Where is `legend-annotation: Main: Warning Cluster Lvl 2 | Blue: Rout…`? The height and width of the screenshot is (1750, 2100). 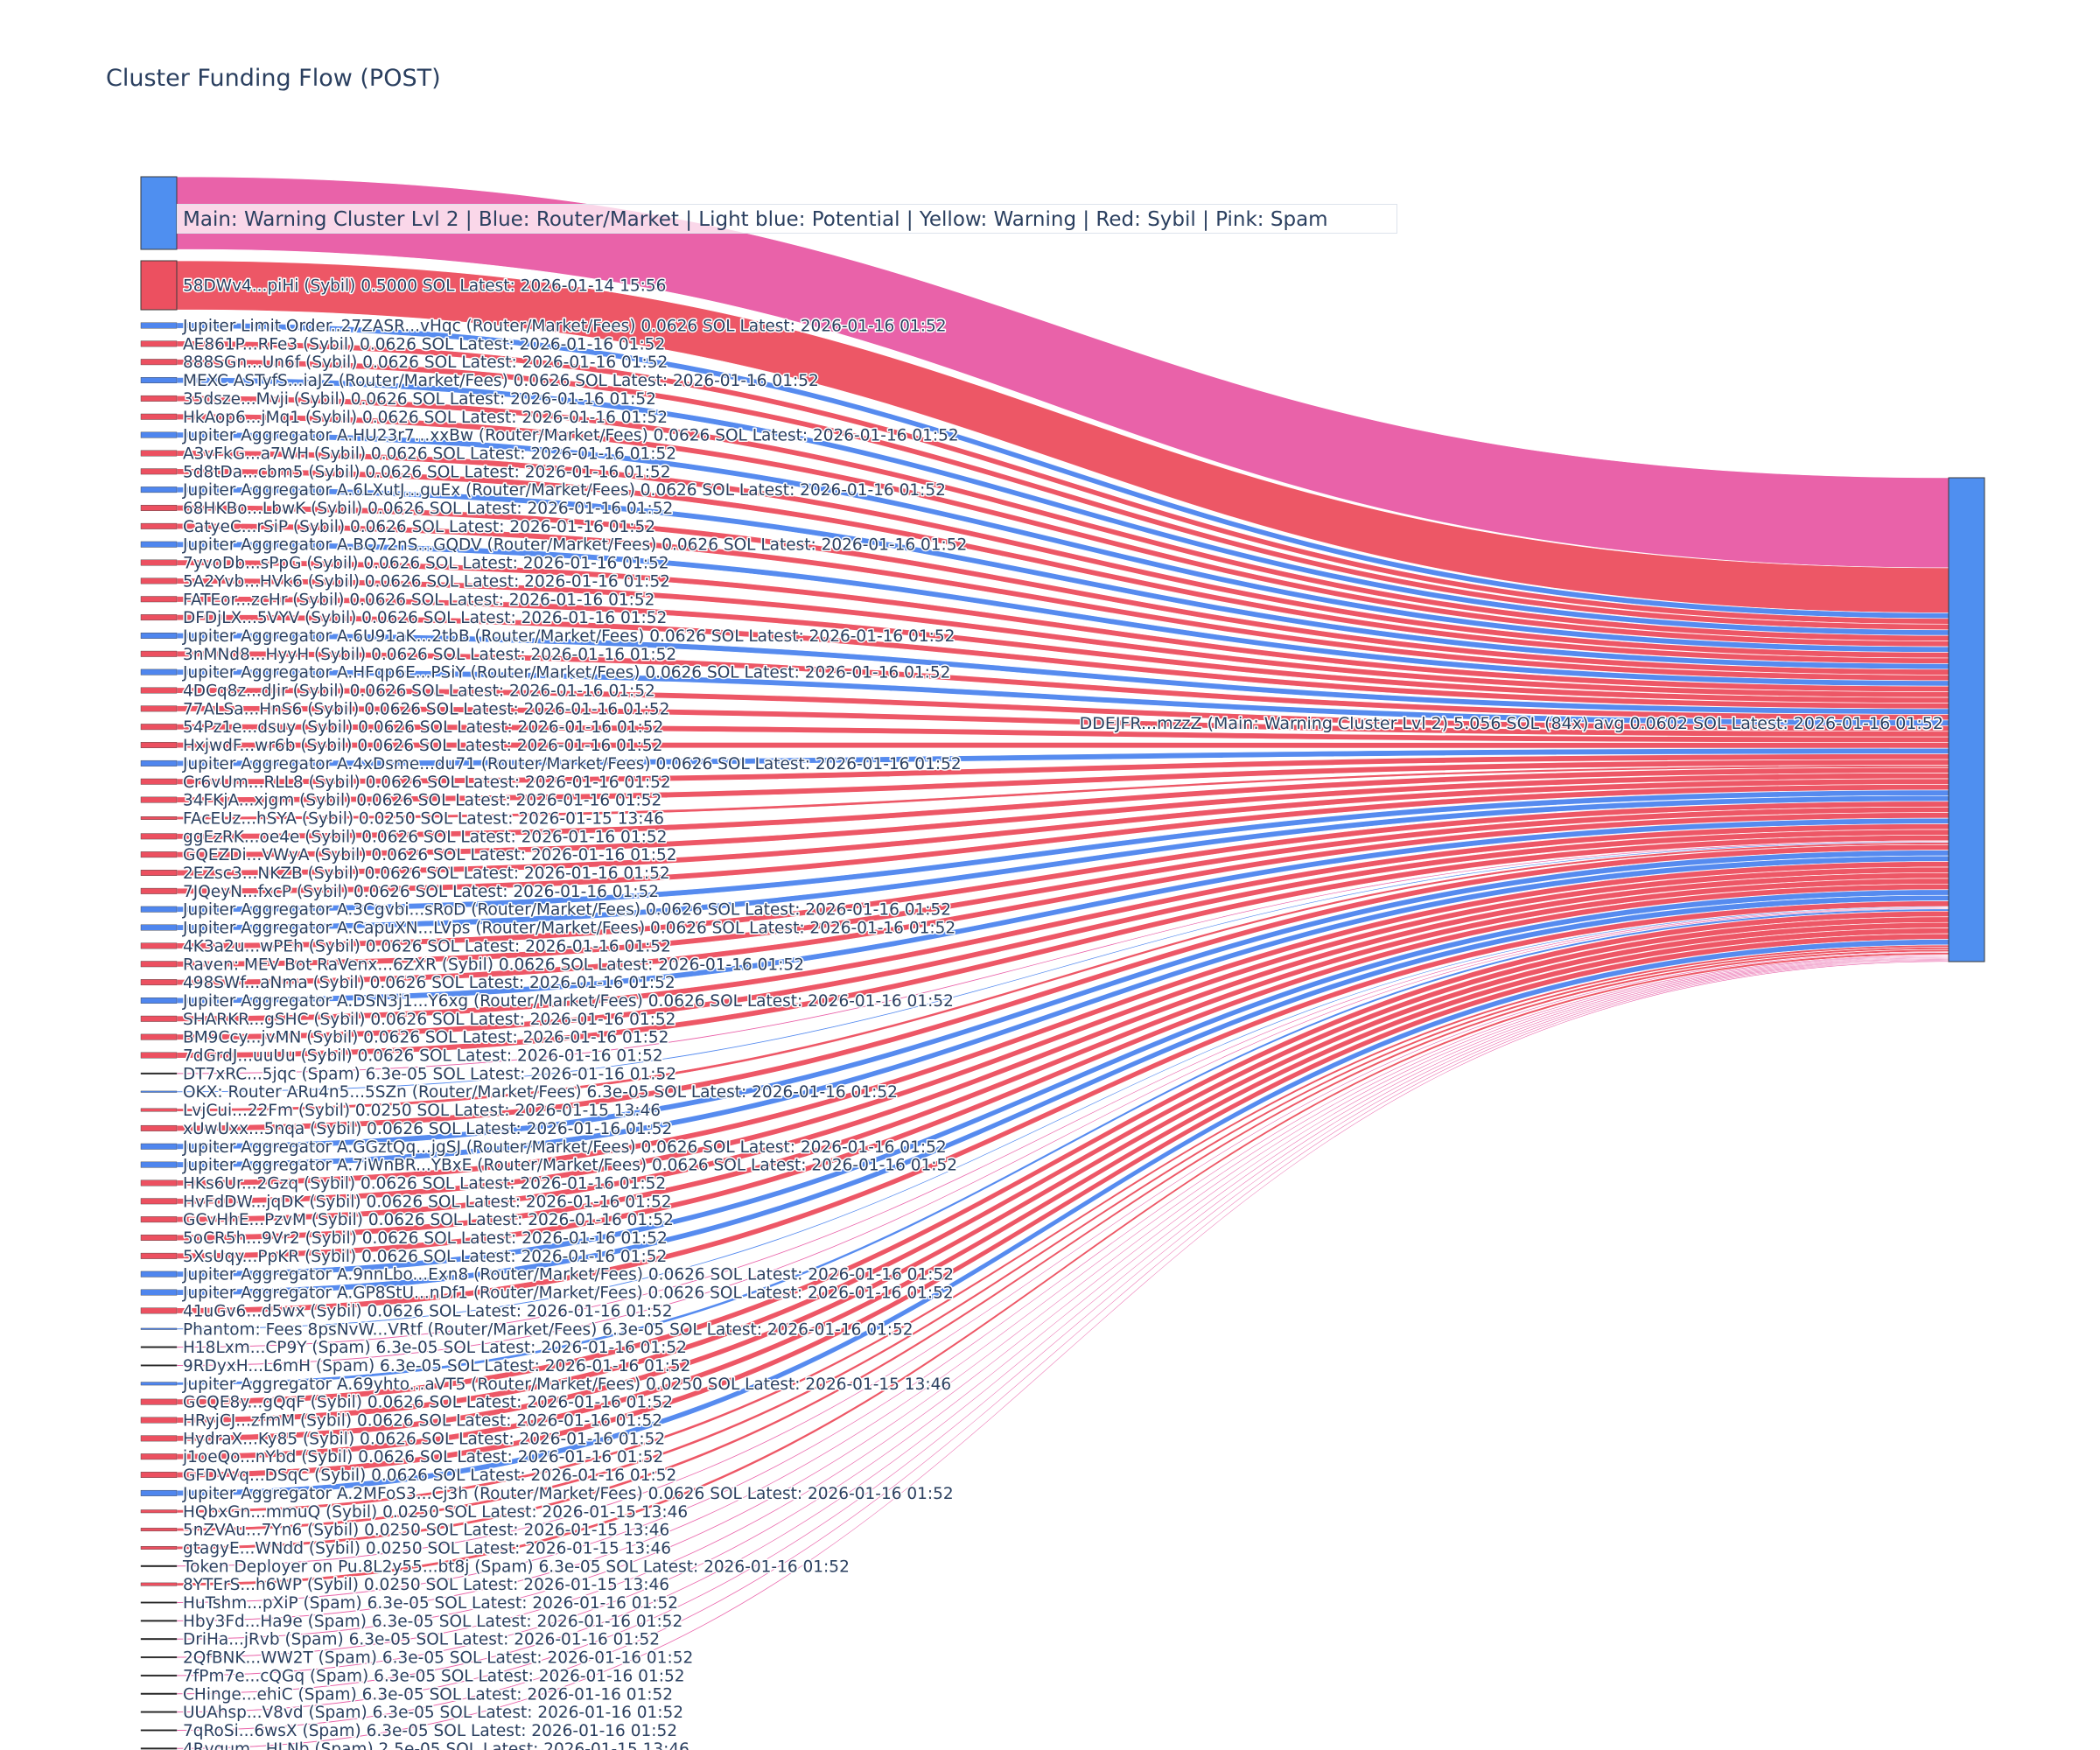 legend-annotation: Main: Warning Cluster Lvl 2 | Blue: Rout… is located at coordinates (787, 219).